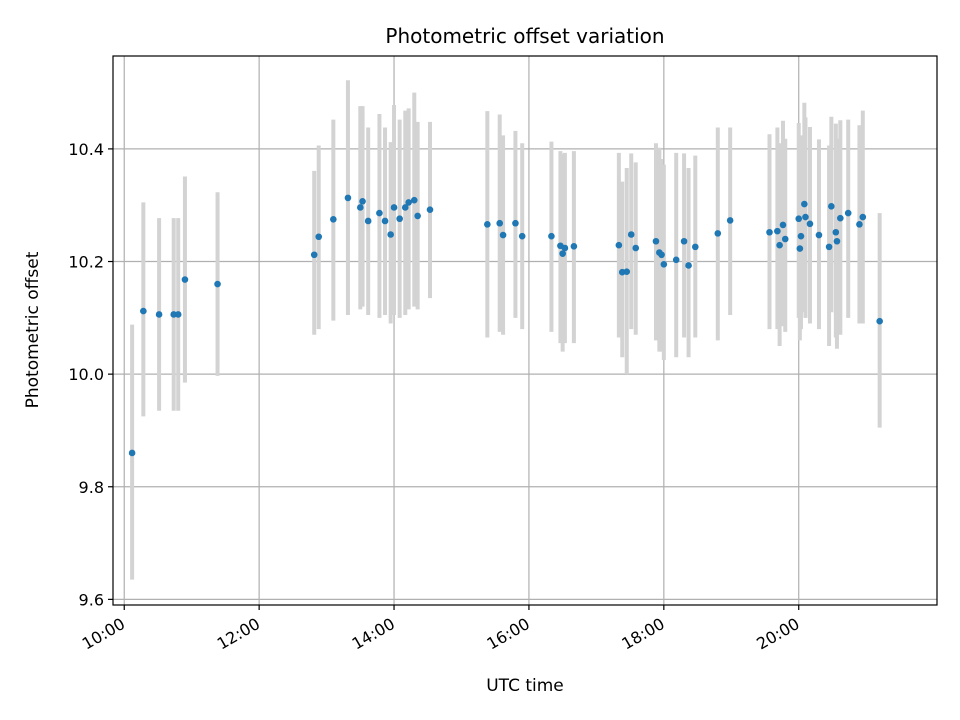  What do you see at coordinates (86, 149) in the screenshot?
I see `y-tick-label: 10.4` at bounding box center [86, 149].